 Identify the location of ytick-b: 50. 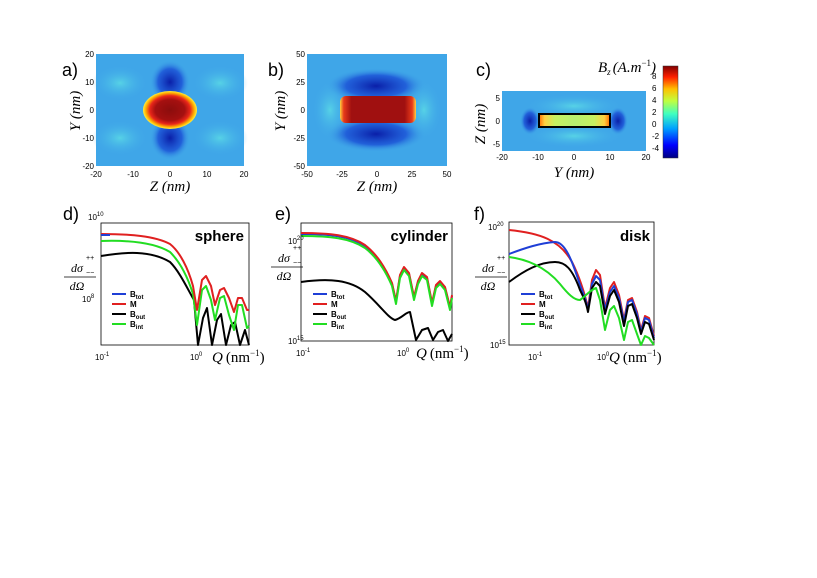
(300, 54).